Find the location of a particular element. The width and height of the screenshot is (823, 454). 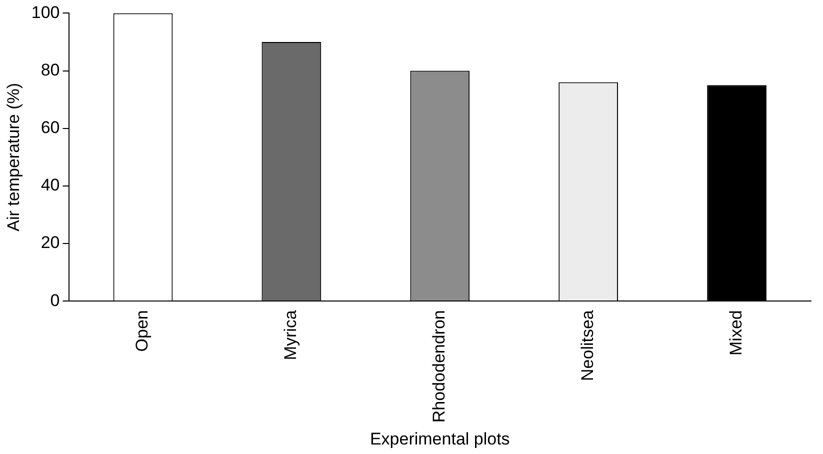

y-tick-label: 100 is located at coordinates (45, 12).